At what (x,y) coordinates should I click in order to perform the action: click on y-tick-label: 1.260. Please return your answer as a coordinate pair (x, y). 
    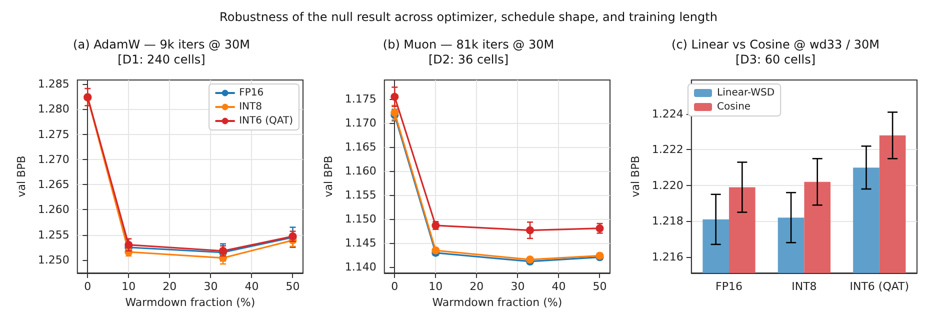
    Looking at the image, I should click on (54, 209).